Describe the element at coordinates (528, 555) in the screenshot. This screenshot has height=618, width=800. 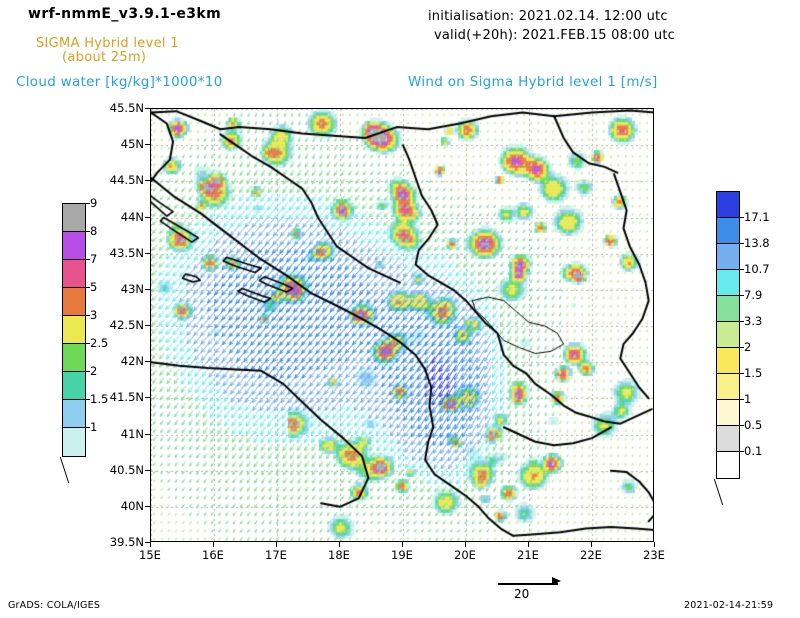
I see `x-tick-label: 21E` at that location.